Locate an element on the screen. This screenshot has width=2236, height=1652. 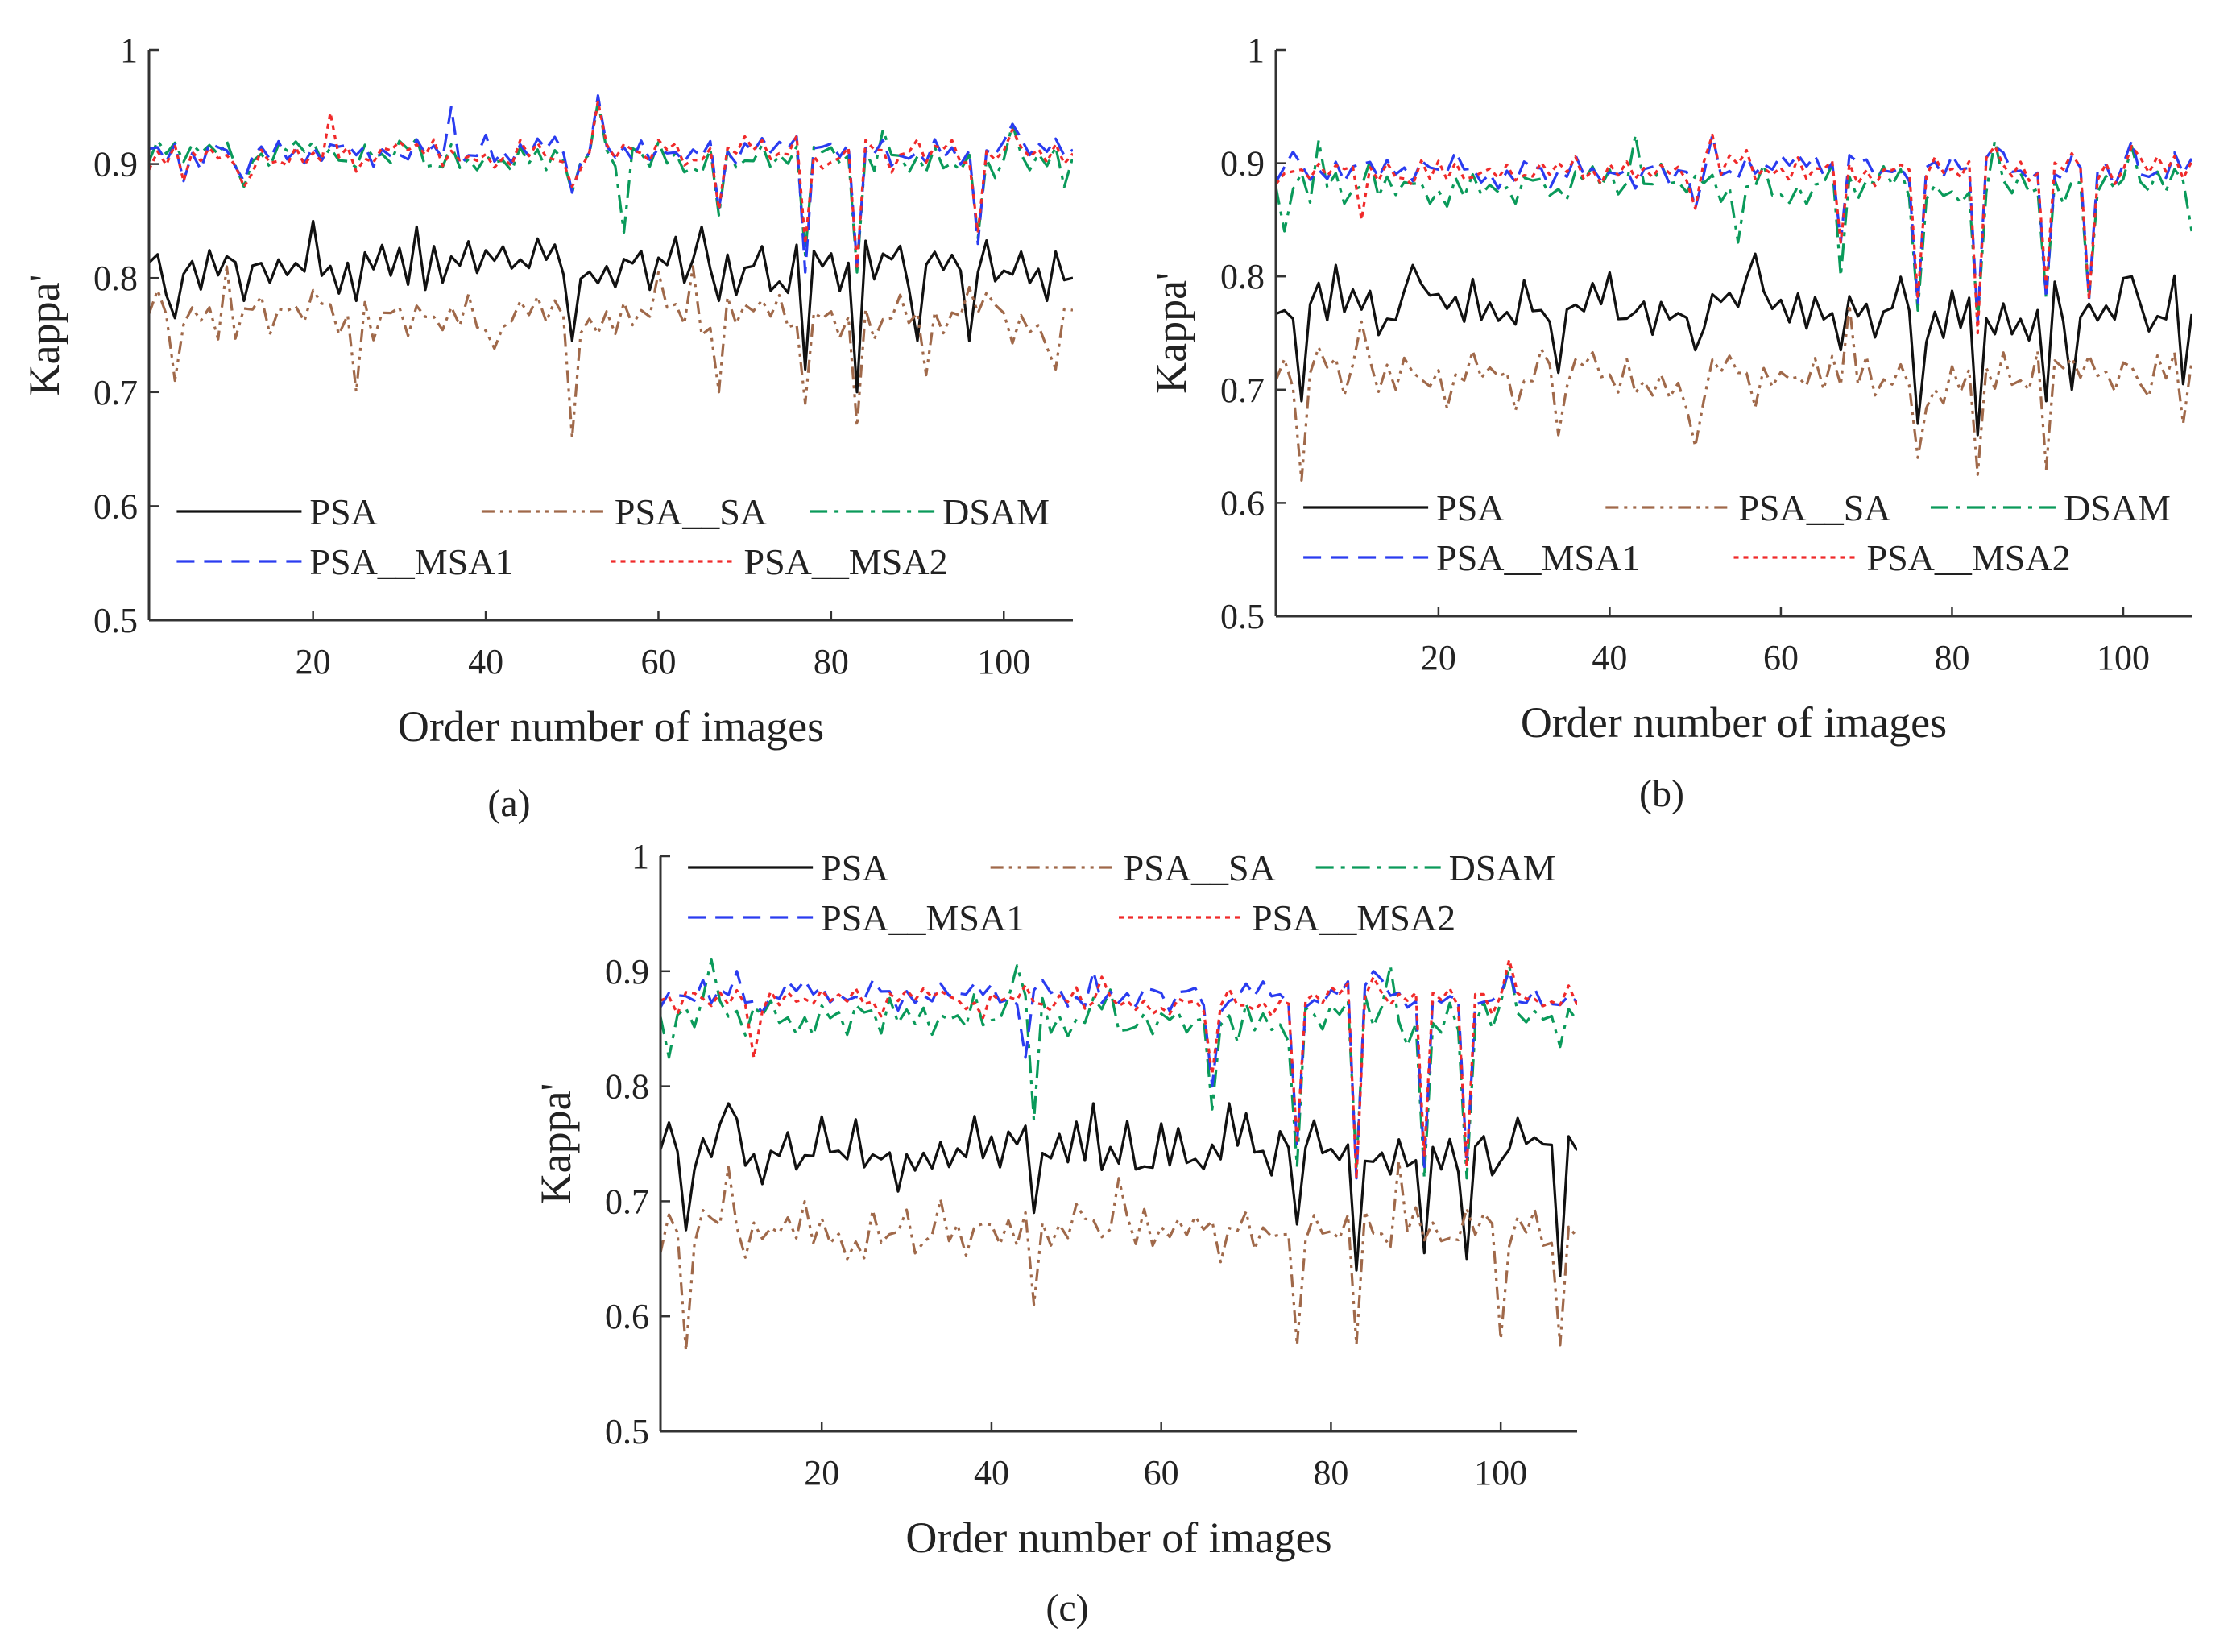
series-group-c is located at coordinates (1118, 1155).